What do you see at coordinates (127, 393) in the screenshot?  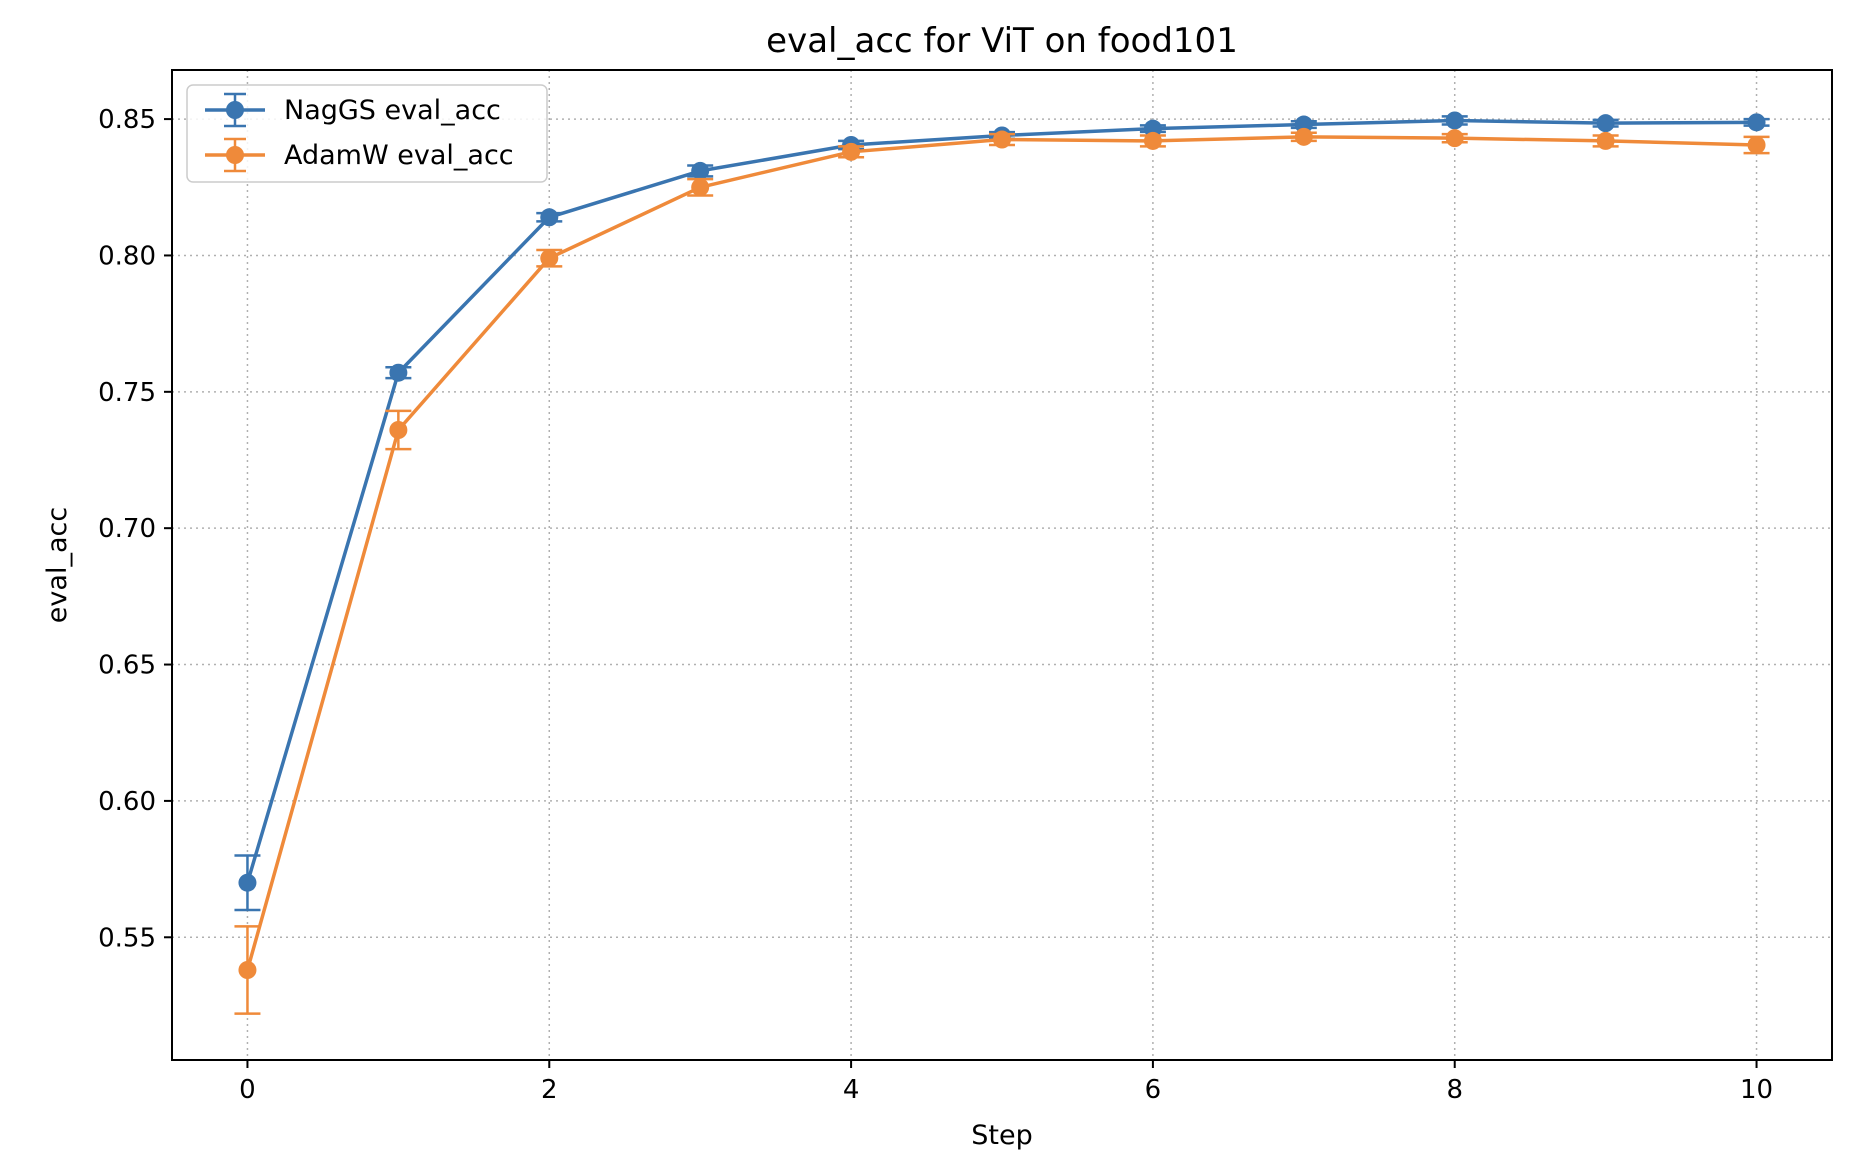 I see `y-tick-label: 0.75` at bounding box center [127, 393].